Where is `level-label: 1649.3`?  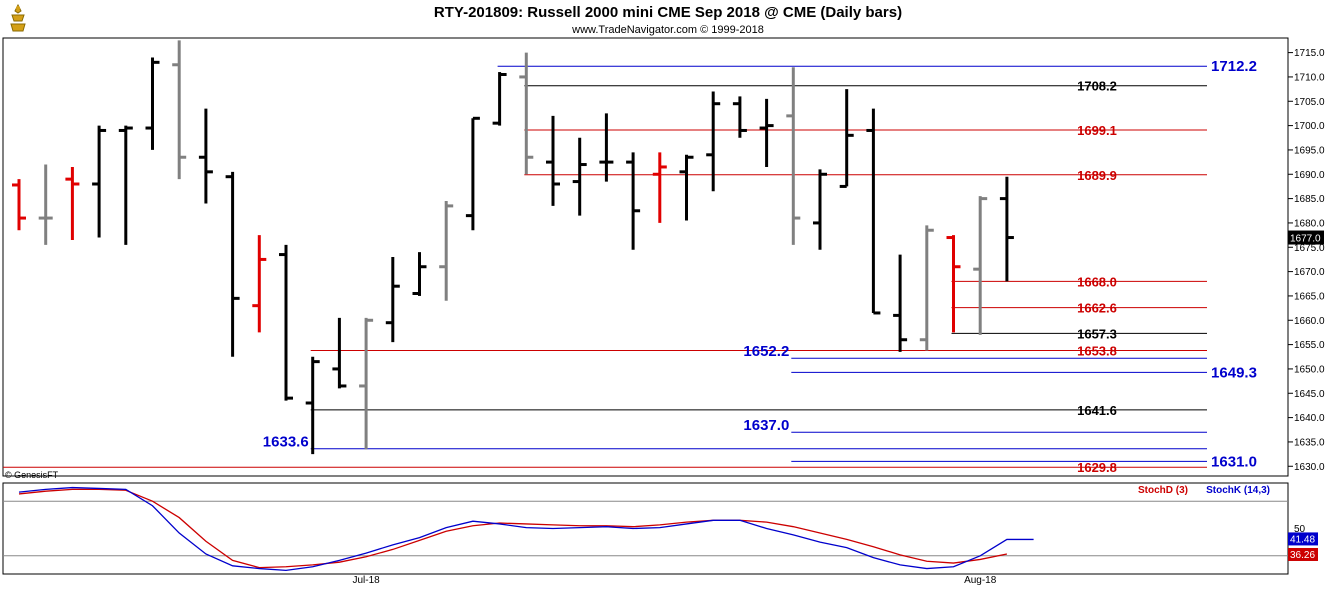
level-label: 1649.3 is located at coordinates (1234, 372).